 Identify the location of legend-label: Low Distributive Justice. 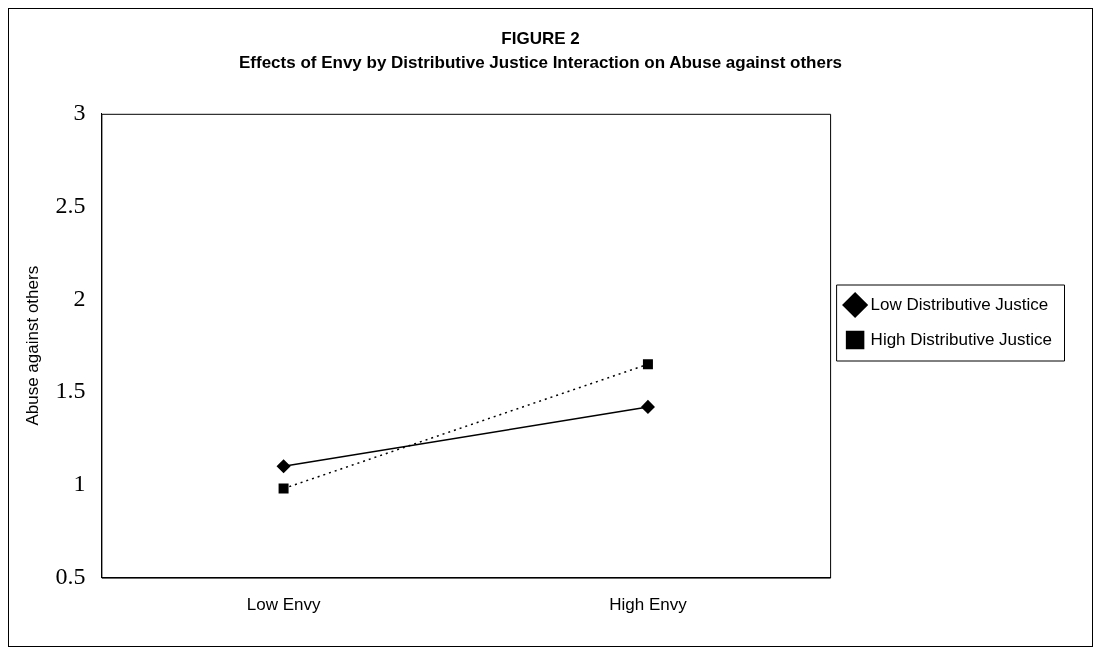
(959, 304).